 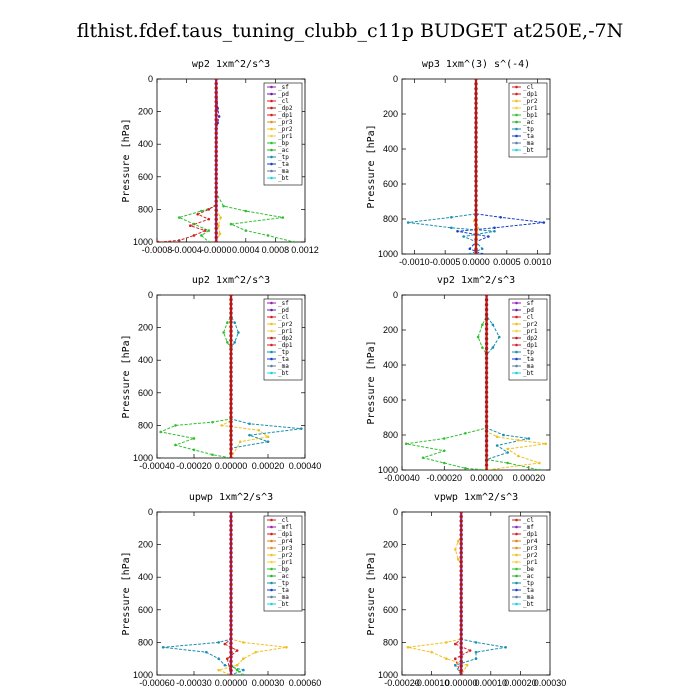 What do you see at coordinates (528, 303) in the screenshot?
I see `legend-entry: _sf` at bounding box center [528, 303].